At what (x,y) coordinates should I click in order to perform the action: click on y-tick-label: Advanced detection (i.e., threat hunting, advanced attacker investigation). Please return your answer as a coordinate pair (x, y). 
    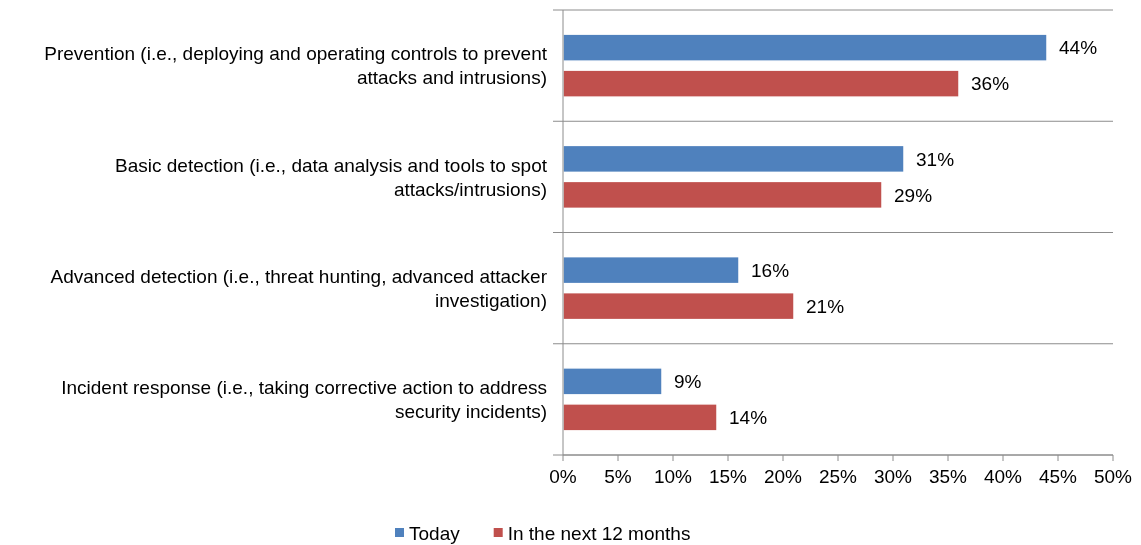
    Looking at the image, I should click on (299, 288).